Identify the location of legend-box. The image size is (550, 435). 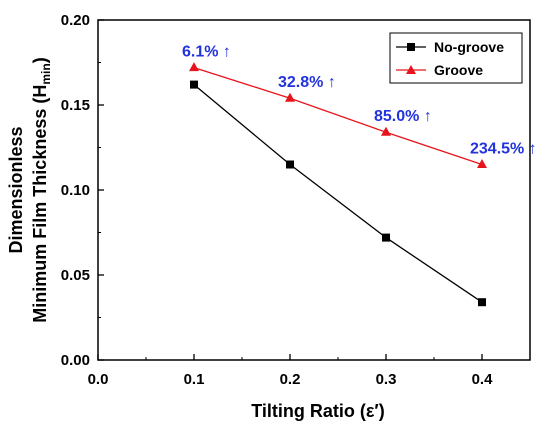
(456, 58).